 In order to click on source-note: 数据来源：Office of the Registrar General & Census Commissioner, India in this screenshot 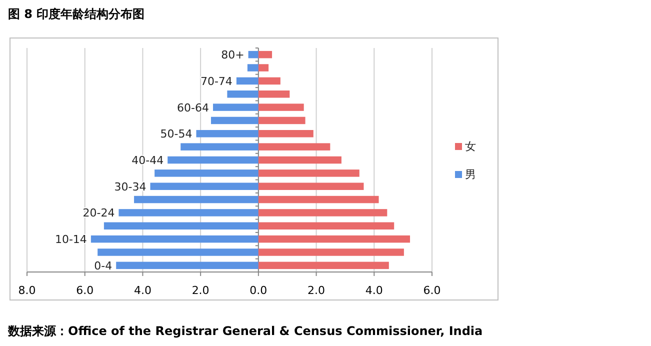, I will do `click(245, 331)`.